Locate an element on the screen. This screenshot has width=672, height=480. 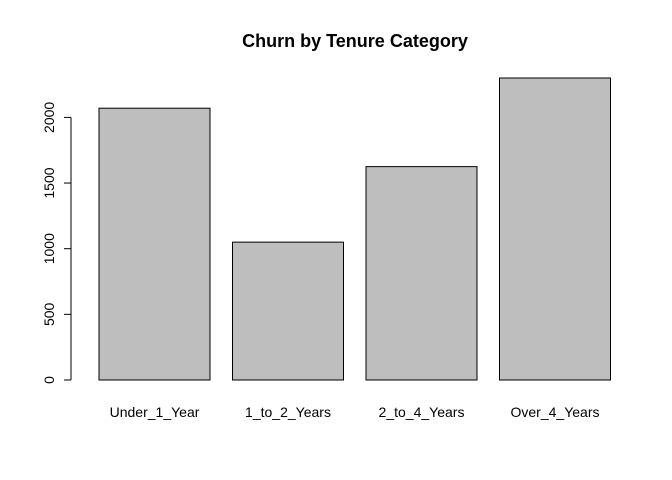
bar-under-1-year is located at coordinates (154, 244).